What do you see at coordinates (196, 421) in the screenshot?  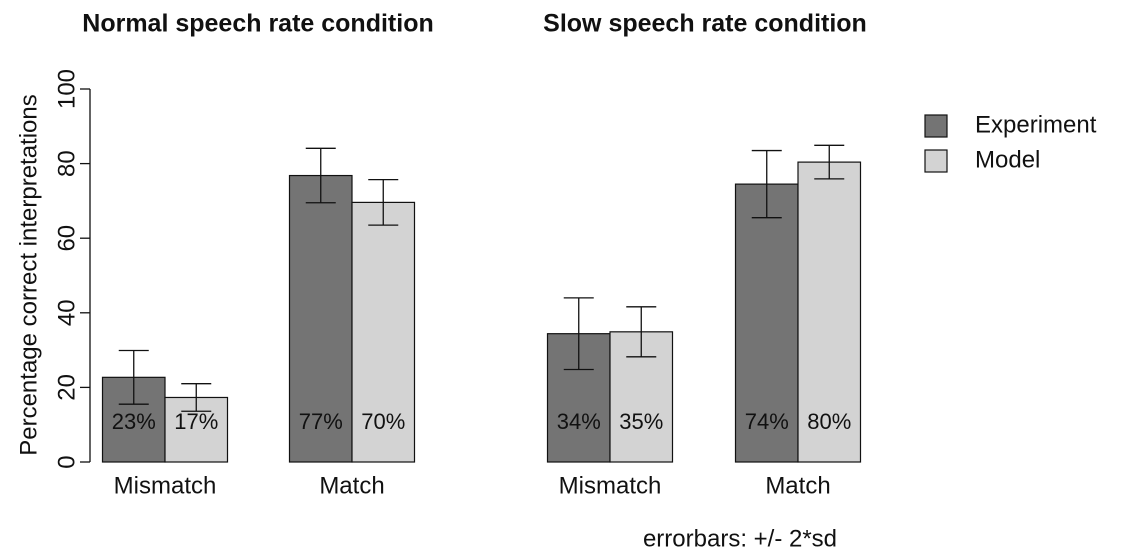 I see `value-label: 17%` at bounding box center [196, 421].